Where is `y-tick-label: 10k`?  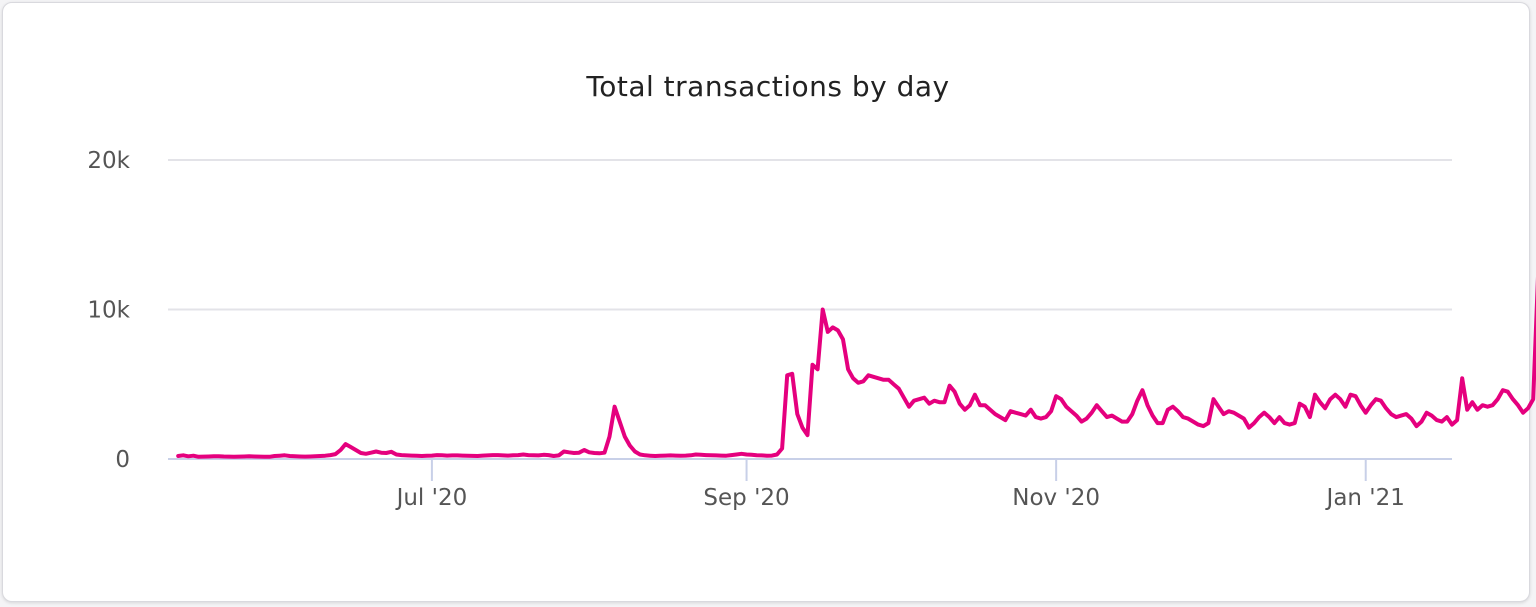 y-tick-label: 10k is located at coordinates (108, 311).